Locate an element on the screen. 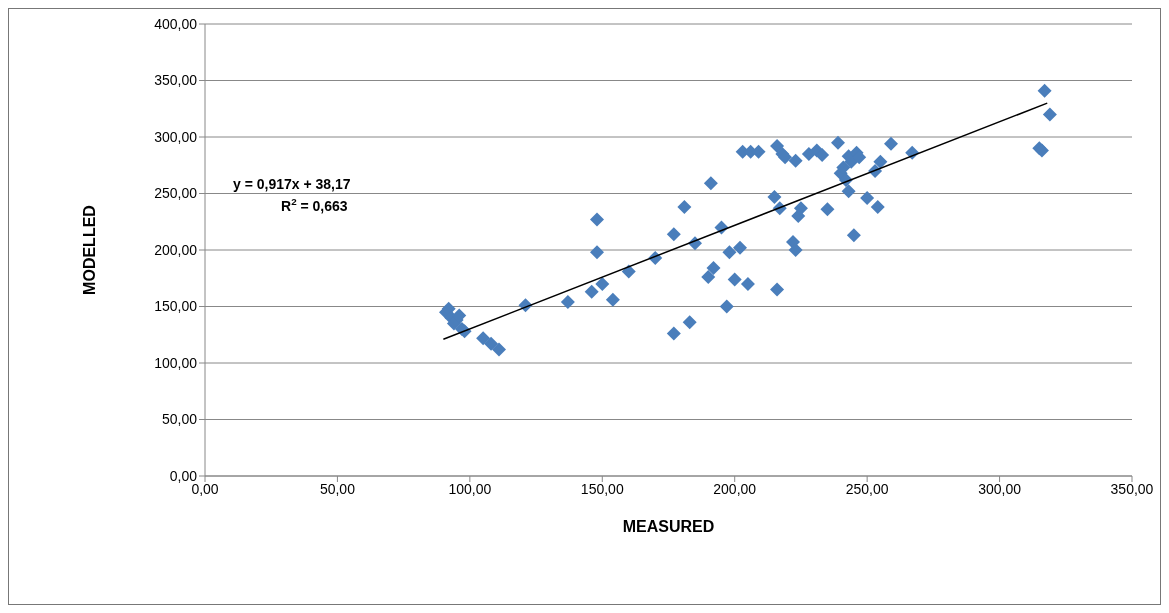 This screenshot has height=613, width=1169. x-tick-label: 150,00 is located at coordinates (602, 488).